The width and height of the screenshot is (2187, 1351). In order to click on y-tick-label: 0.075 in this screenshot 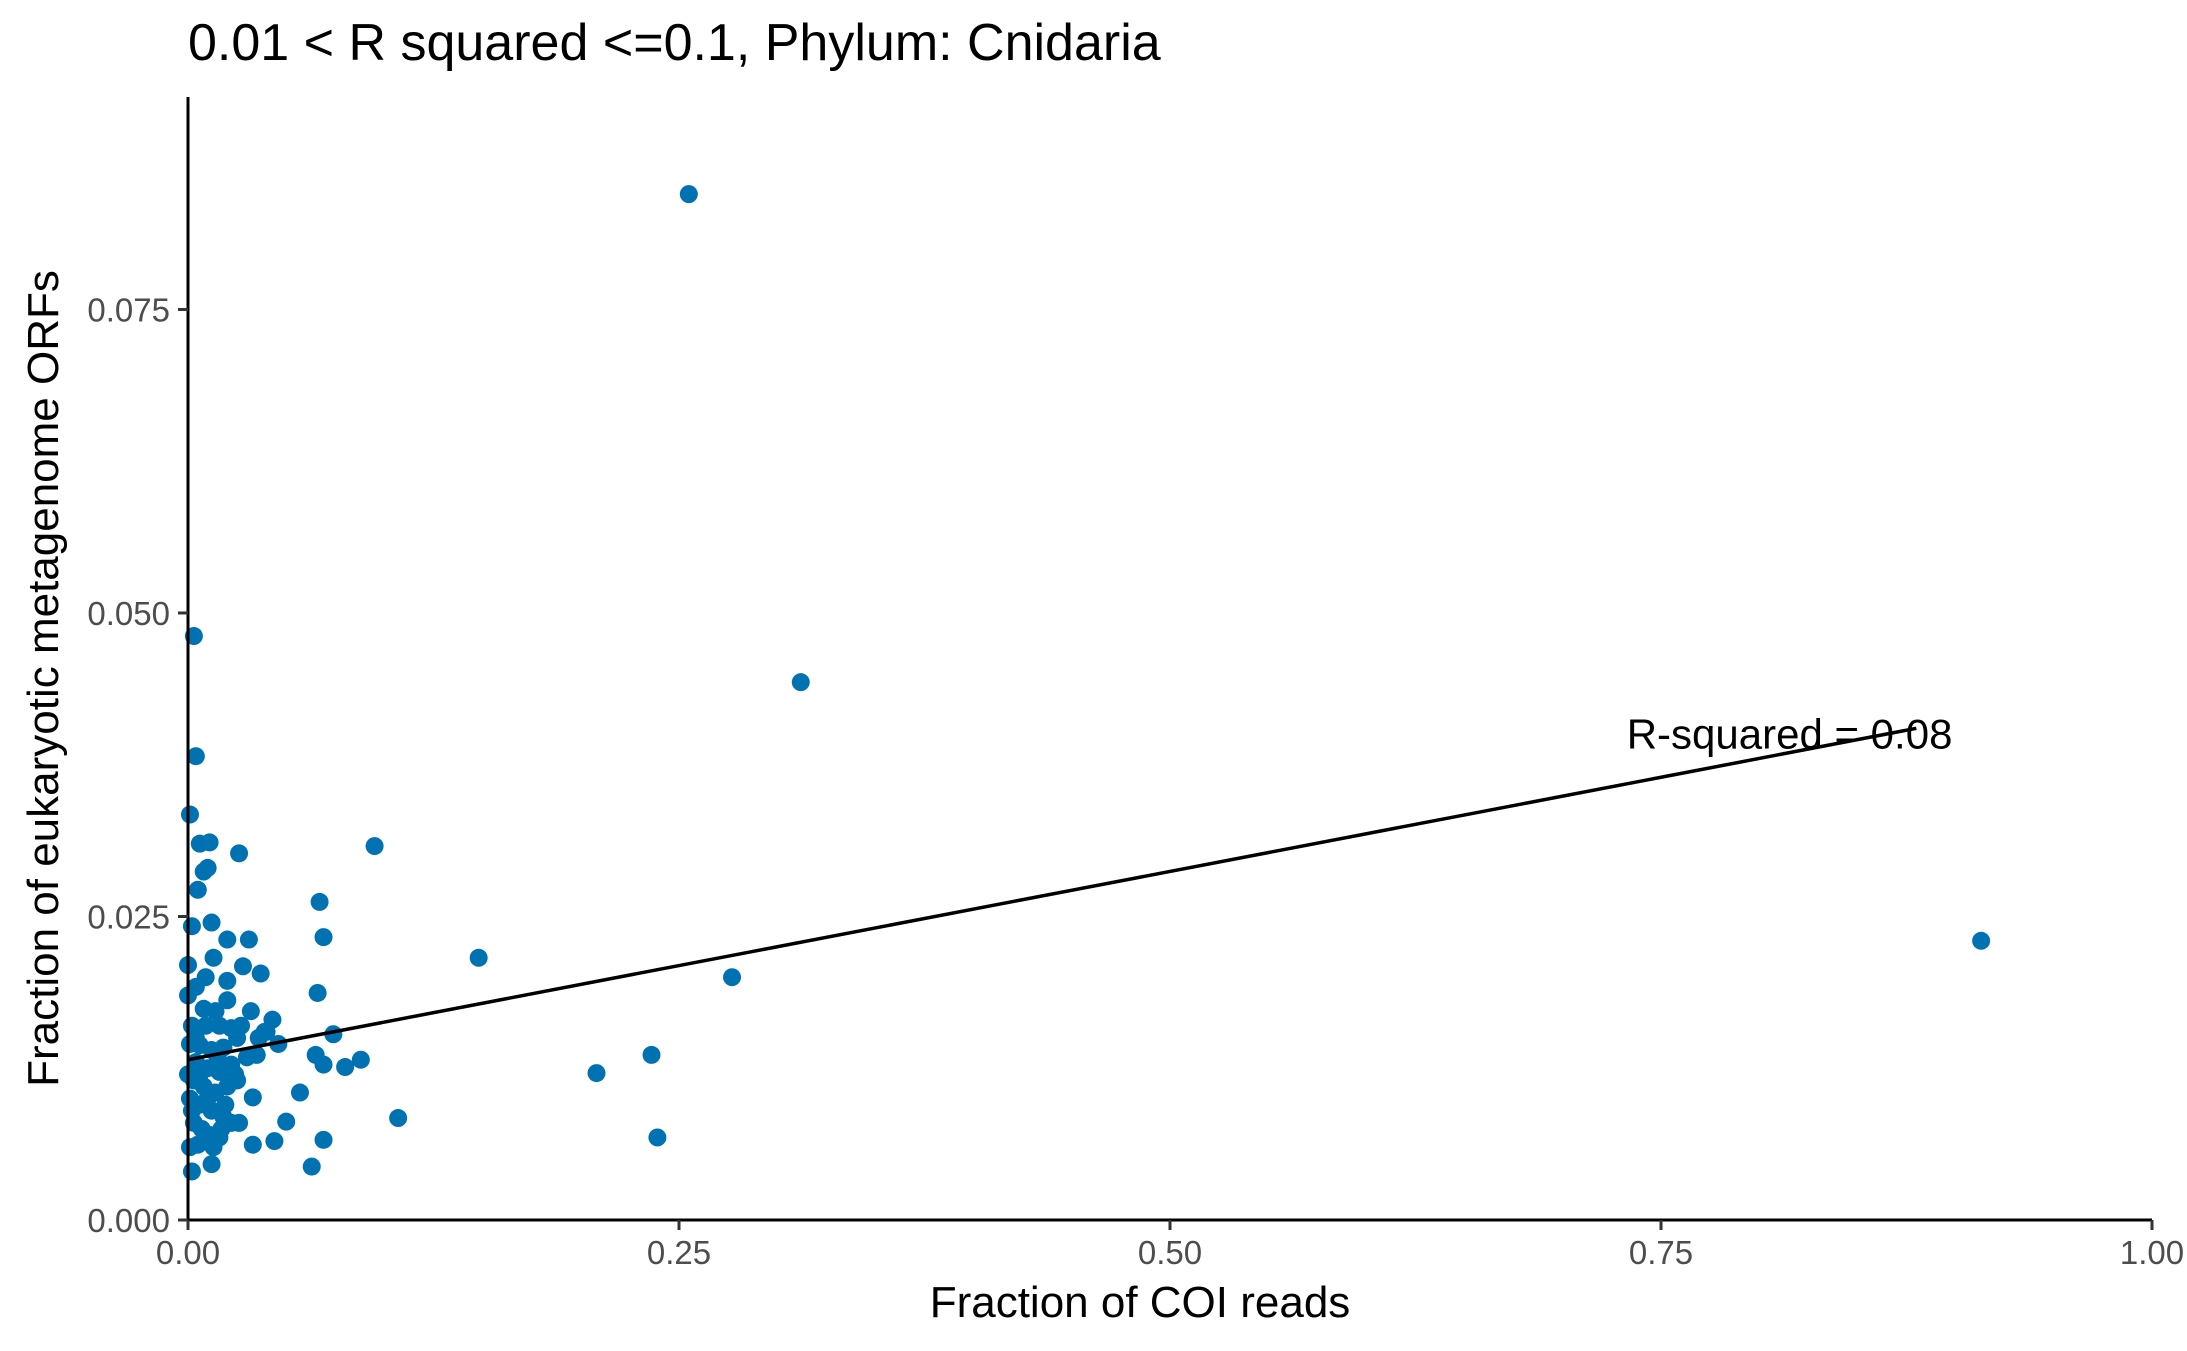, I will do `click(128, 309)`.